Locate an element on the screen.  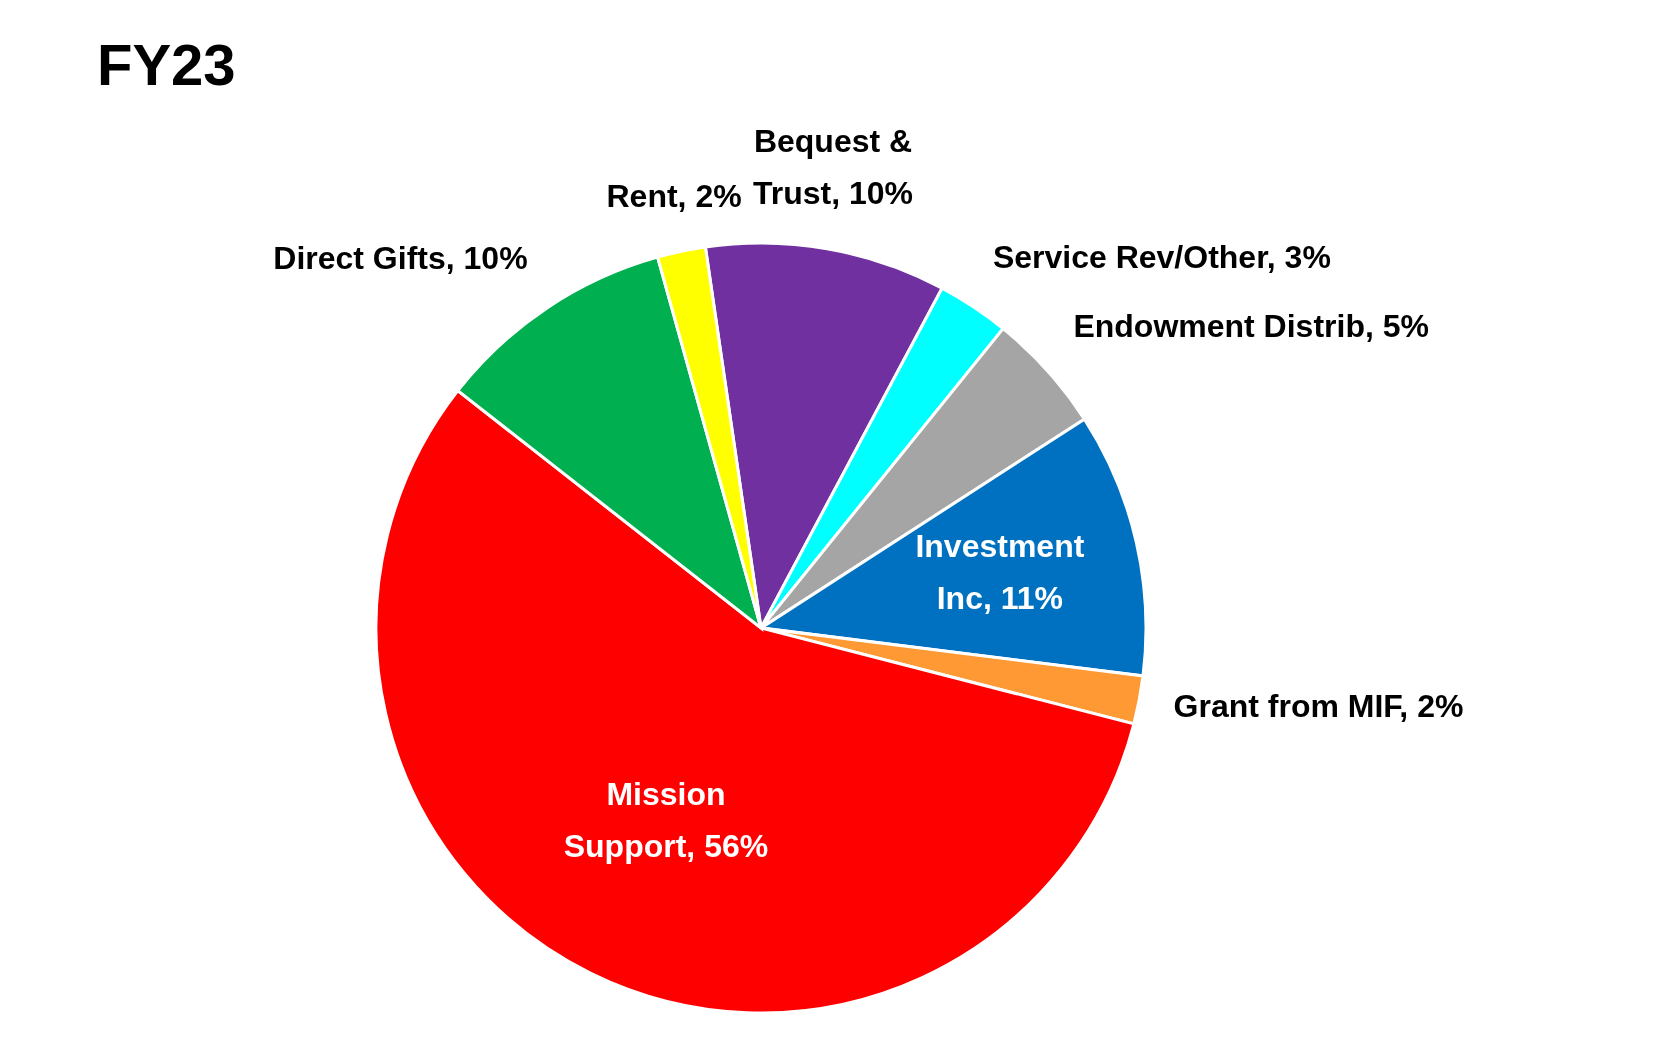
slice-label: Mission Support, 56% is located at coordinates (666, 819).